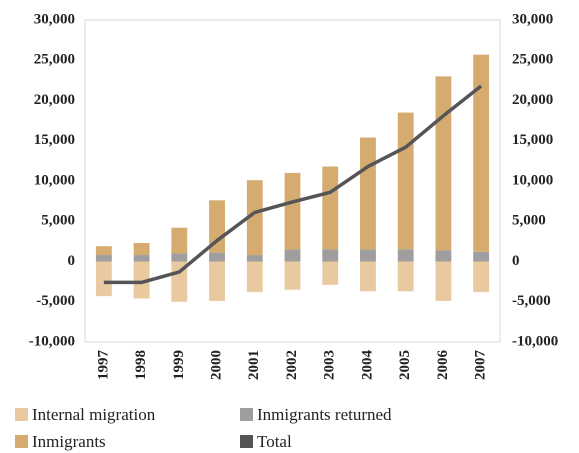  I want to click on legend-label: Internal migration, so click(94, 414).